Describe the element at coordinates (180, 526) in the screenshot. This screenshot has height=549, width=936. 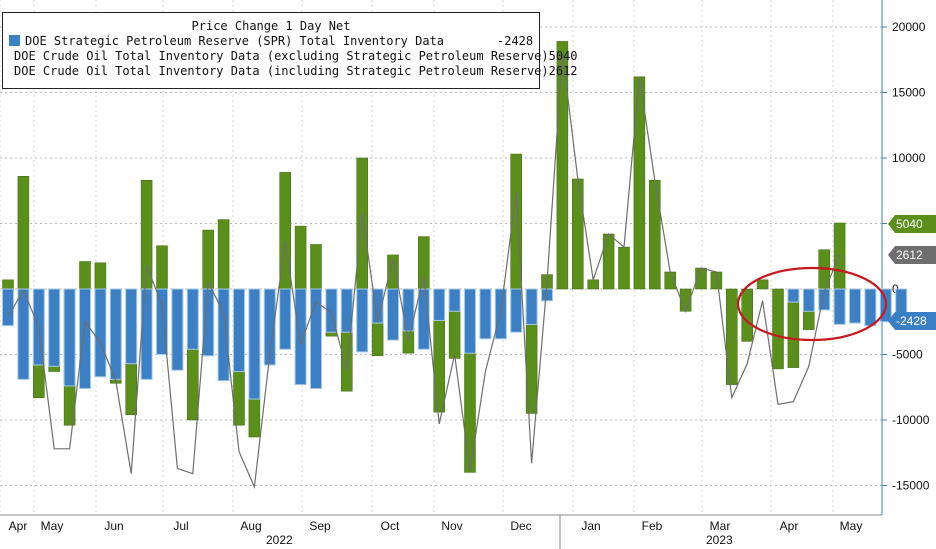
I see `x-tick-label: Jul` at that location.